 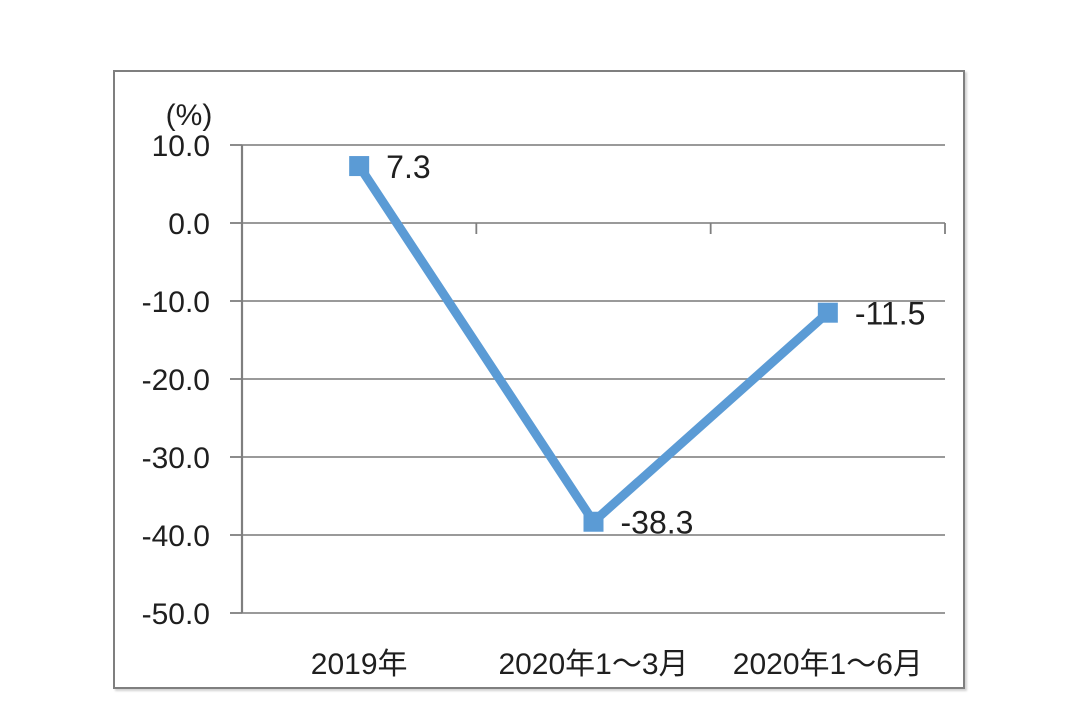 What do you see at coordinates (593, 664) in the screenshot?
I see `x-category-label: 2020年1～3月` at bounding box center [593, 664].